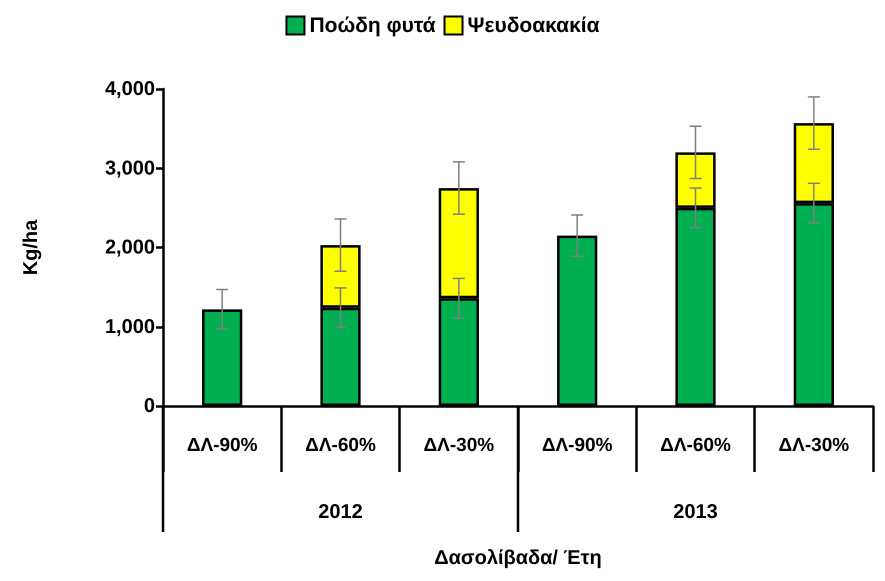  Describe the element at coordinates (149, 406) in the screenshot. I see `y-tick-label: 0` at that location.